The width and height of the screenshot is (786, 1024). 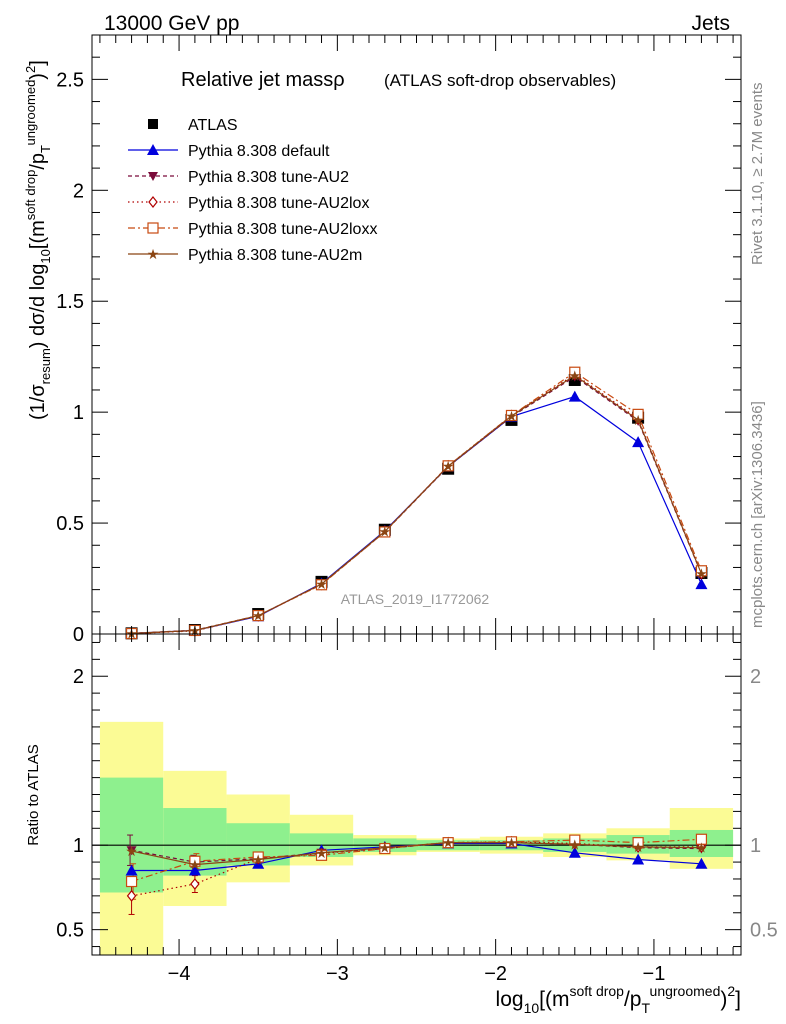 What do you see at coordinates (153, 124) in the screenshot?
I see `legend-marker-atlas` at bounding box center [153, 124].